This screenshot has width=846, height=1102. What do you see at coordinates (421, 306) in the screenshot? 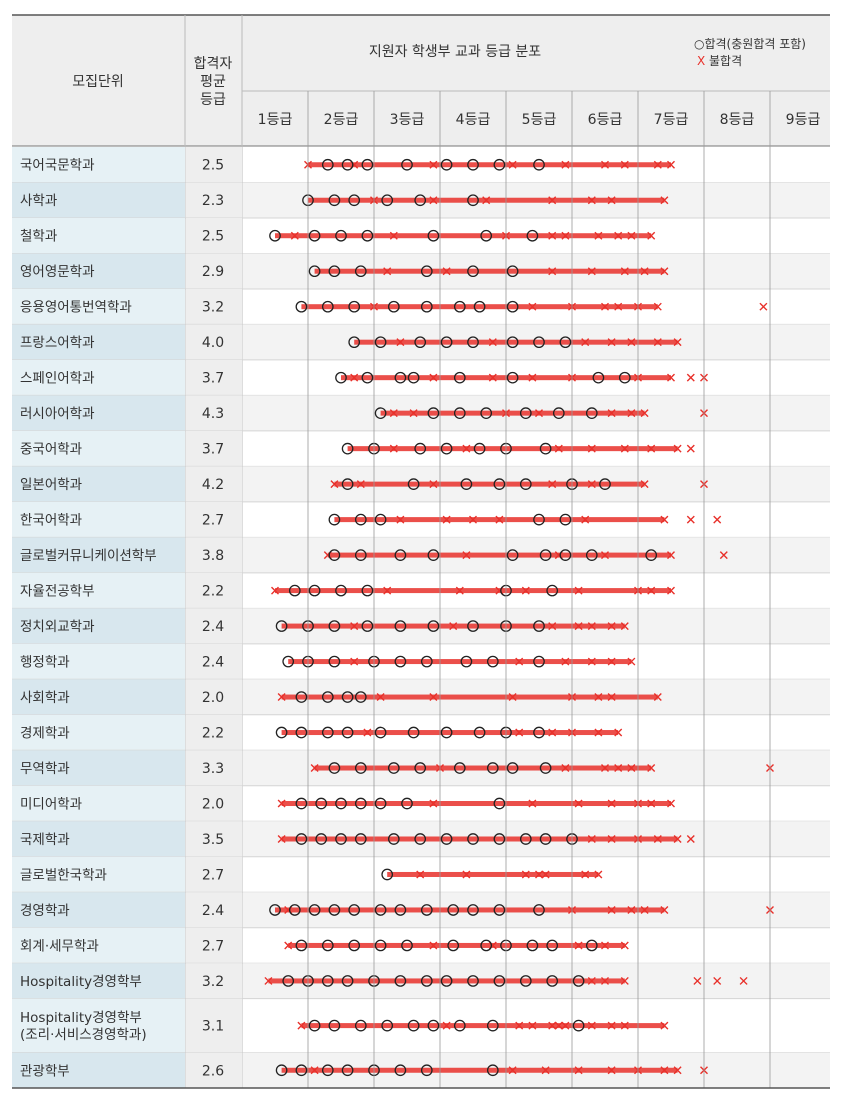
I see `data-row: 응용영어통번역학과 3.2` at bounding box center [421, 306].